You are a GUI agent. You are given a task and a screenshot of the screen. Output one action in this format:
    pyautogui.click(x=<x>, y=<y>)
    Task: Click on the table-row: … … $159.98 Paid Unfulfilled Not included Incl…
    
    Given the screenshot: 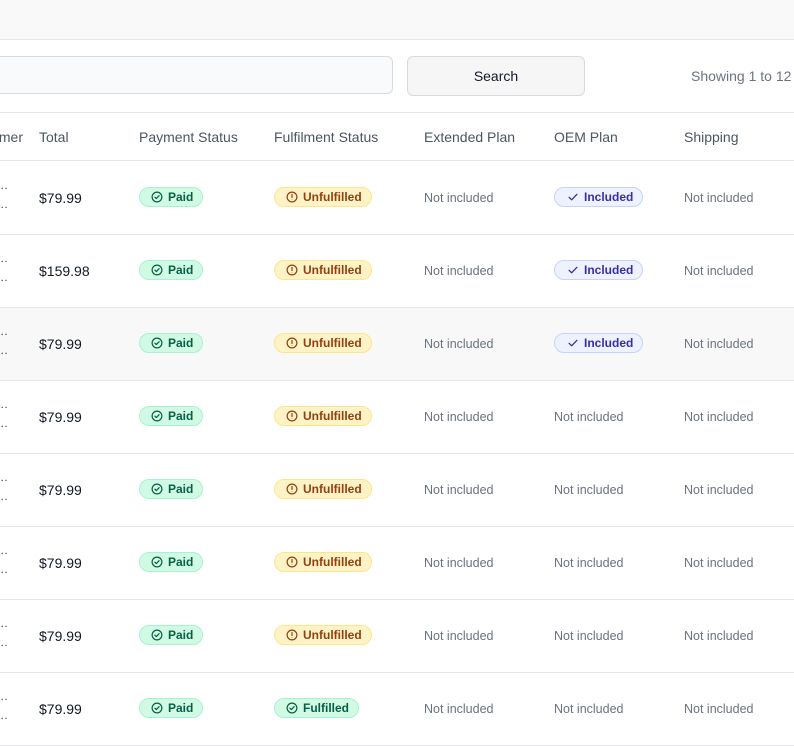 What is the action you would take?
    pyautogui.click(x=397, y=271)
    